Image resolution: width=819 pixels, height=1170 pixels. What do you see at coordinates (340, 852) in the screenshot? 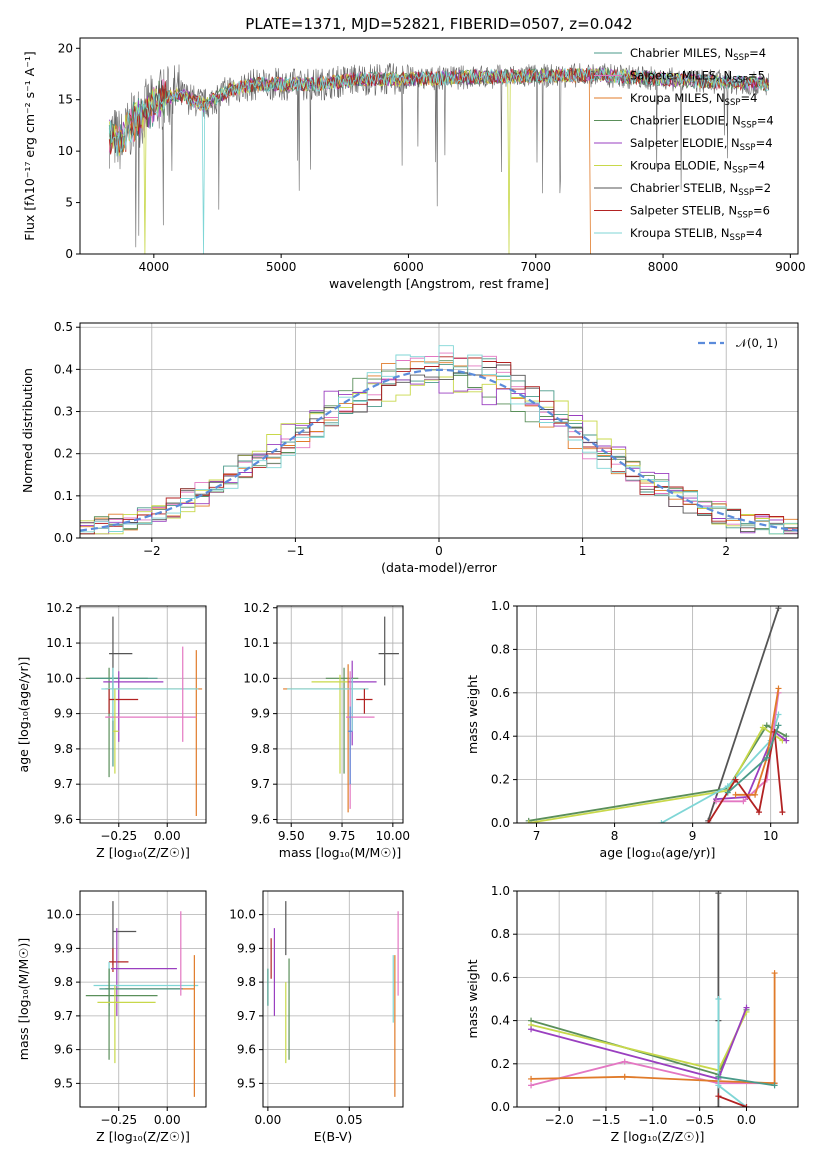
I see `x-axis-label: mass [log₁₀(M/M☉)]` at bounding box center [340, 852].